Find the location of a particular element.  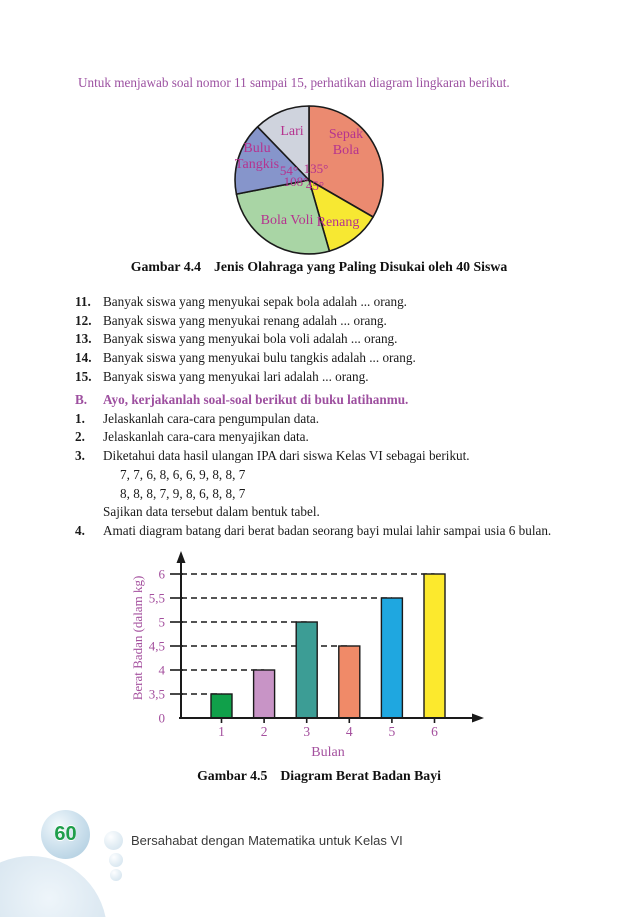

y-tick-label: 5,5 is located at coordinates (157, 598).